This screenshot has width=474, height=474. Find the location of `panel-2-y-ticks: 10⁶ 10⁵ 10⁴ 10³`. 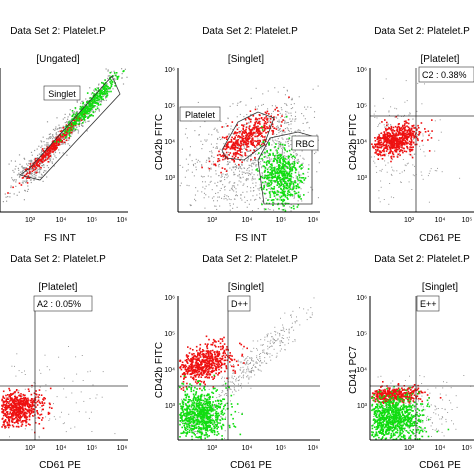

panel-2-y-ticks: 10⁶ 10⁵ 10⁴ 10³ is located at coordinates (169, 124).